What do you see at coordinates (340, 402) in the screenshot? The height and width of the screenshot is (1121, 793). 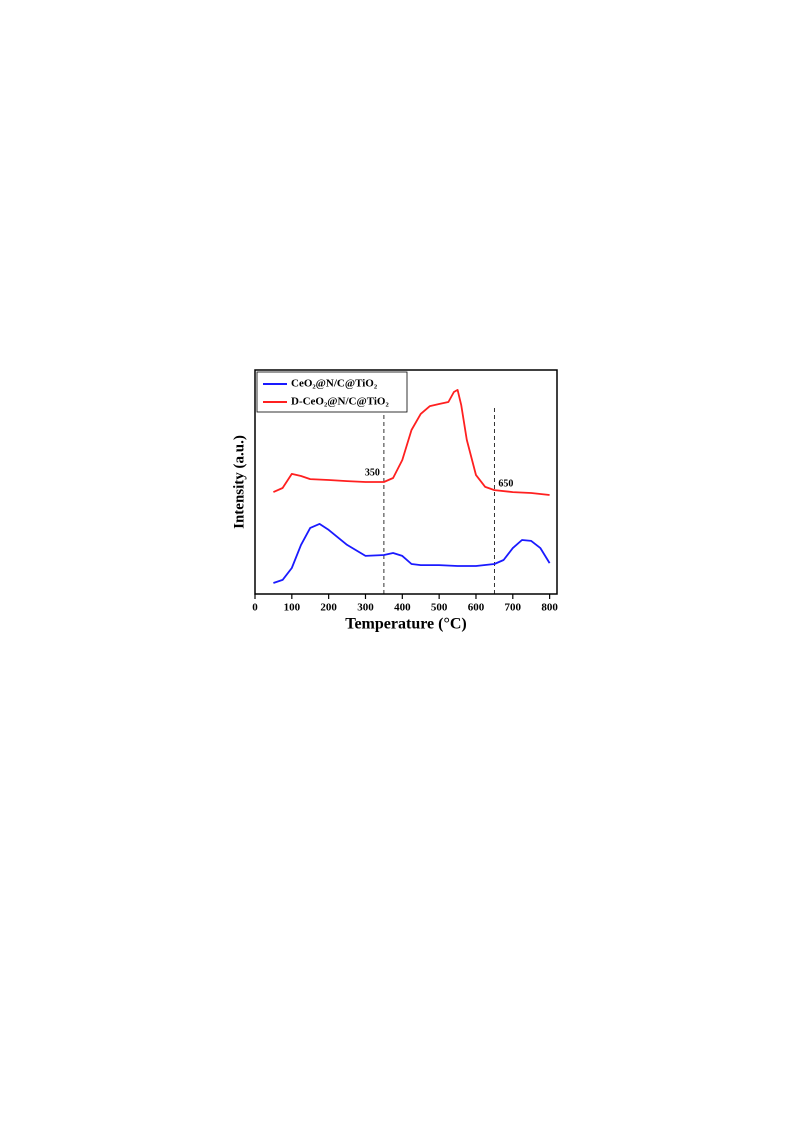 I see `legend-label: D-CeO₂@N/C@TiO₂` at bounding box center [340, 402].